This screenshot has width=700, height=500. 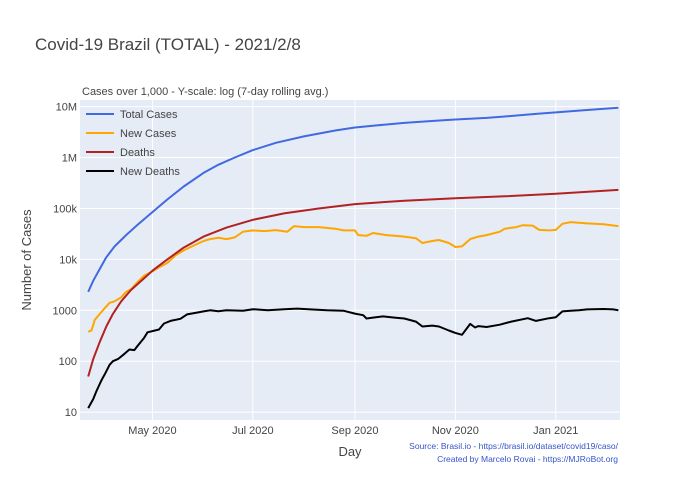 What do you see at coordinates (555, 431) in the screenshot?
I see `x-tick-label: Jan 2021` at bounding box center [555, 431].